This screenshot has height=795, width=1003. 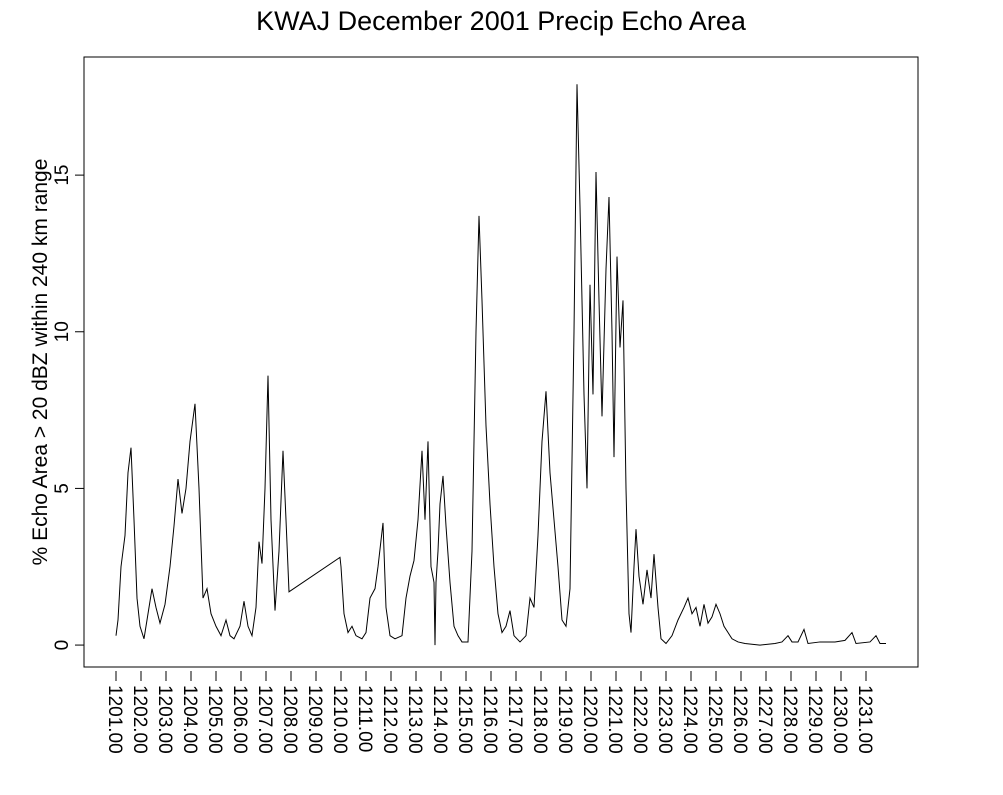 I want to click on x-tick-label: 1227.00, so click(x=764, y=719).